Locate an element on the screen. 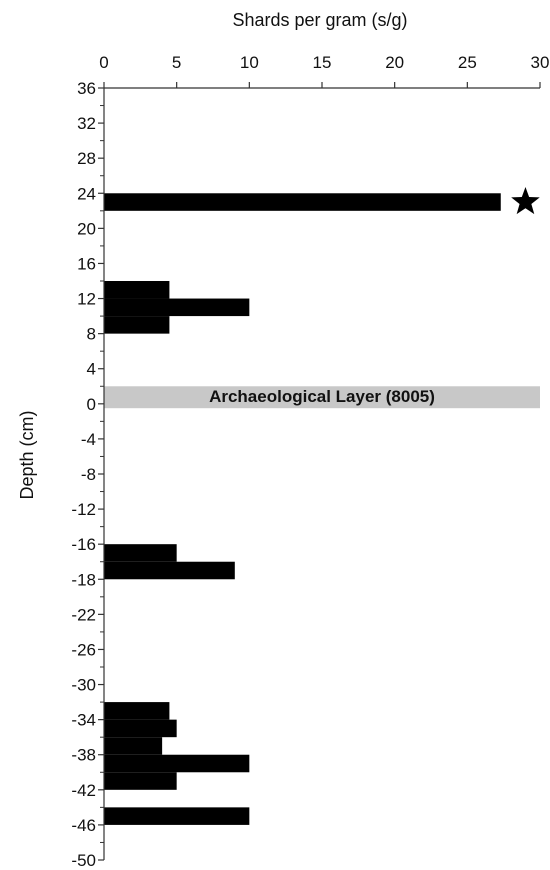 The width and height of the screenshot is (550, 870). y-tick-label-8: 4 is located at coordinates (91, 369).